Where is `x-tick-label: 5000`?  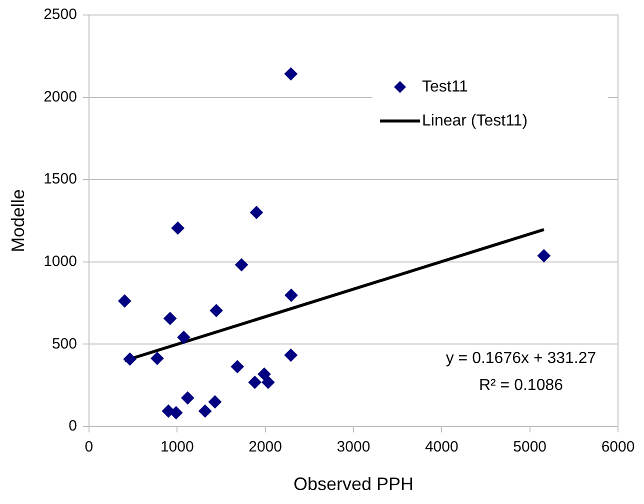 x-tick-label: 5000 is located at coordinates (530, 447).